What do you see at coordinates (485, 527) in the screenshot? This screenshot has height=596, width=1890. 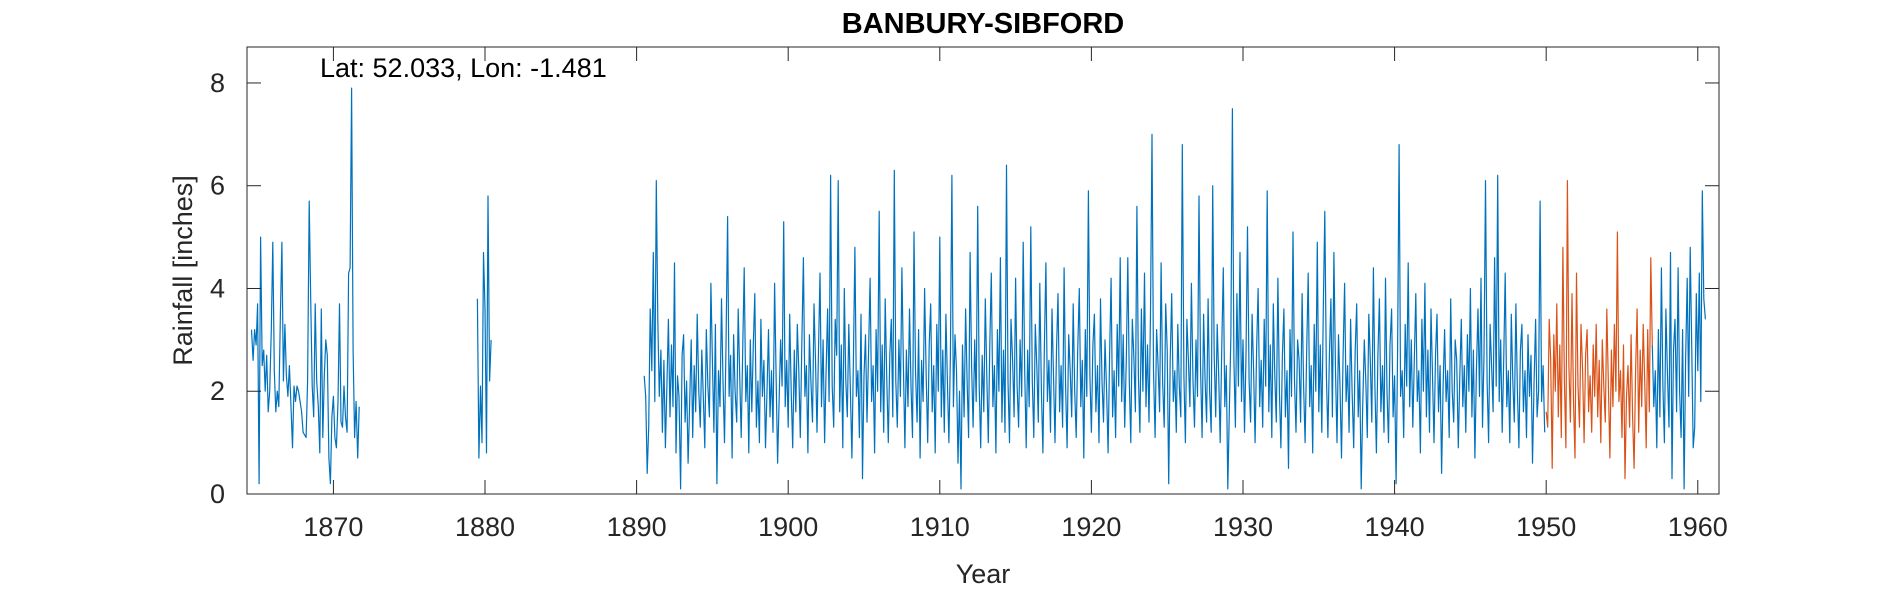 I see `x-tick-label-1880: 1880` at bounding box center [485, 527].